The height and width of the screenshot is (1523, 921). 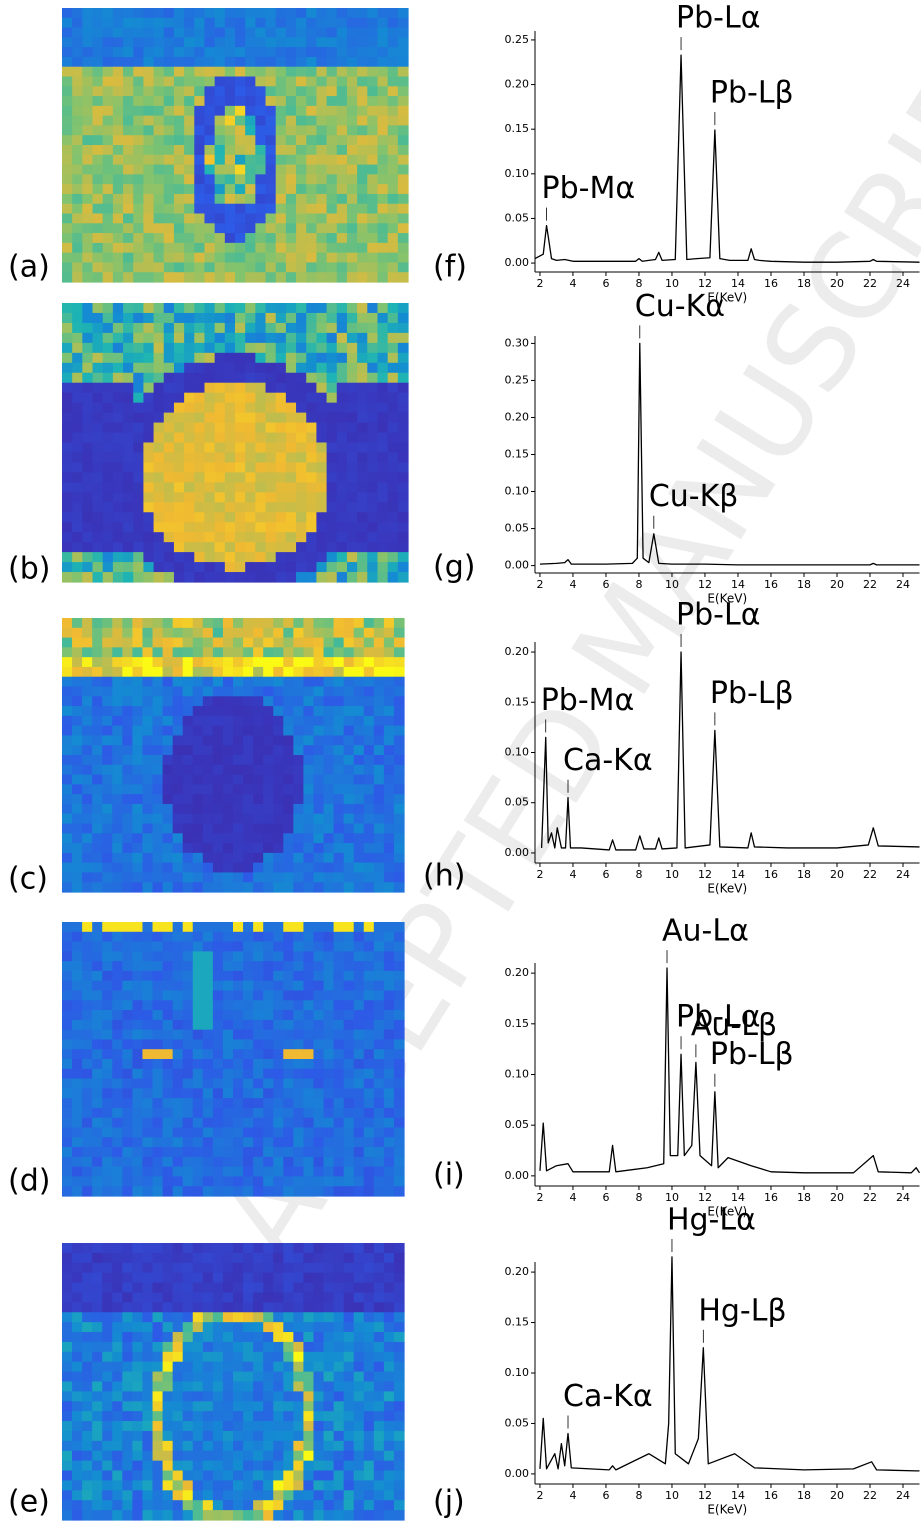 I want to click on x-tick-label: 8, so click(x=638, y=584).